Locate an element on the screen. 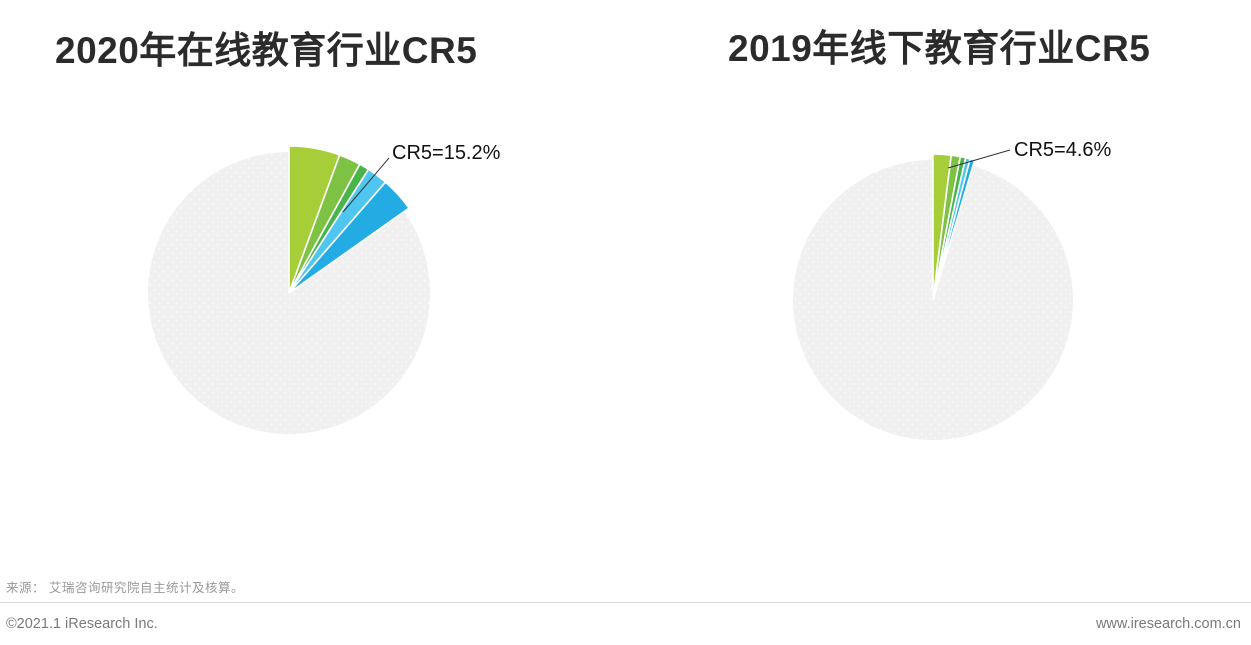  left-chart-title: 2020年在线教育行业CR5 is located at coordinates (266, 50).